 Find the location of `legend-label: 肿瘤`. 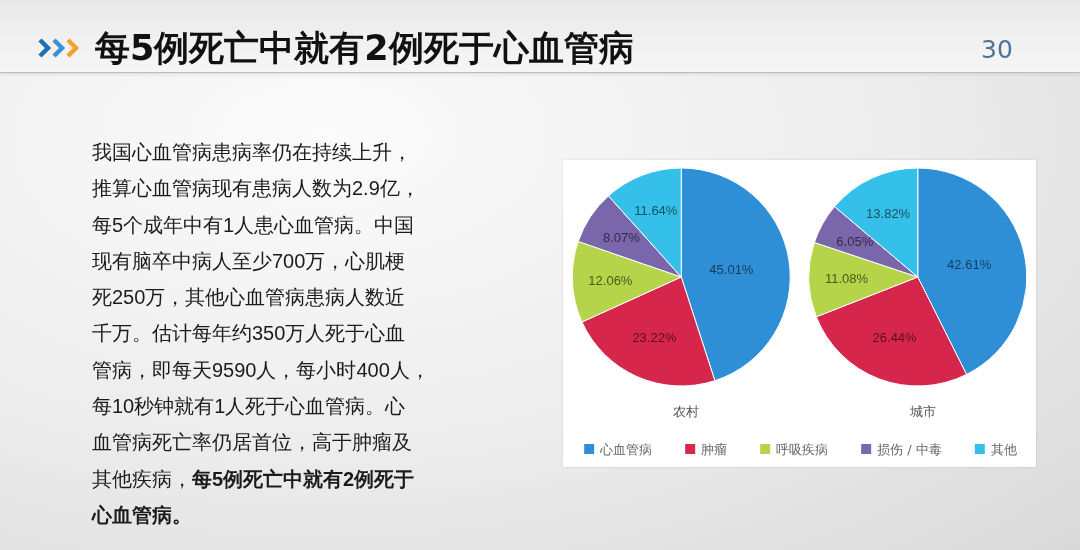

legend-label: 肿瘤 is located at coordinates (714, 449).